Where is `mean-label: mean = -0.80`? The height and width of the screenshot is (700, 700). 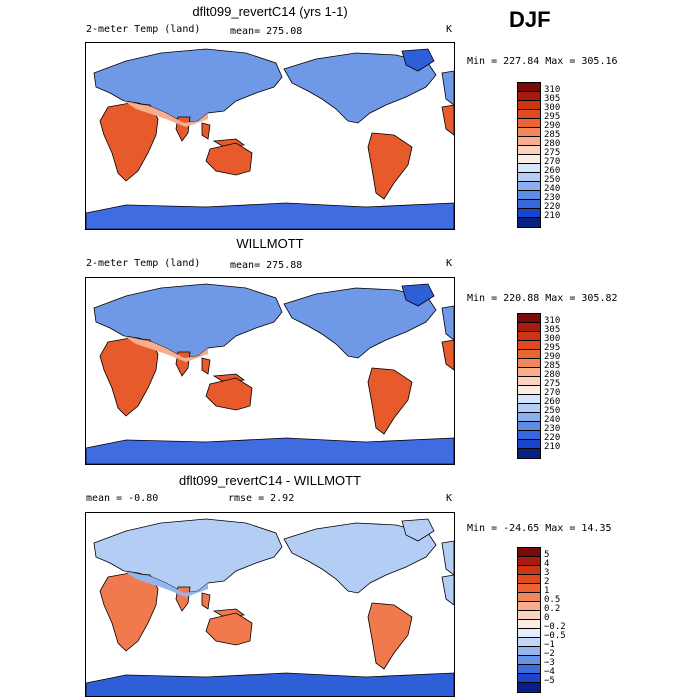 mean-label: mean = -0.80 is located at coordinates (122, 498).